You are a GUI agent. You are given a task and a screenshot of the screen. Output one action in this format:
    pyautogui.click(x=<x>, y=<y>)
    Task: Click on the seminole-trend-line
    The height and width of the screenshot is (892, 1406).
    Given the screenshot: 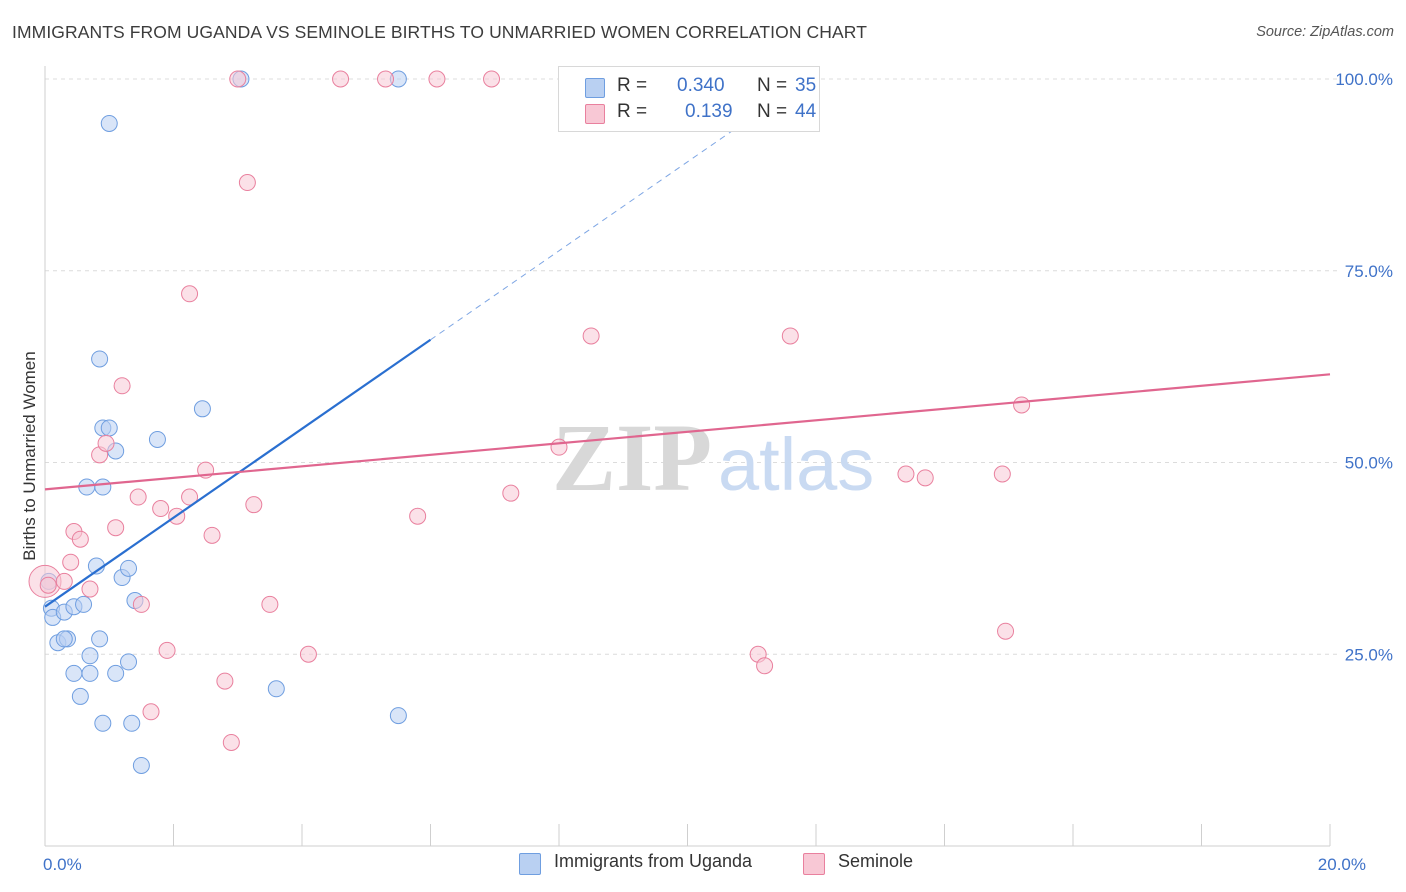 What is the action you would take?
    pyautogui.click(x=687, y=432)
    